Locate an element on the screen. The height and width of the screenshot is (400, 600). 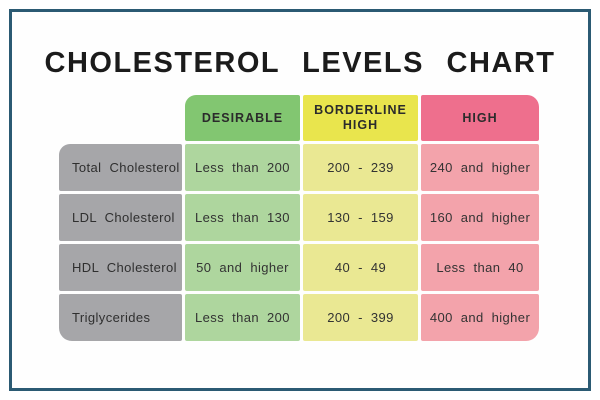
row-label-total-cholesterol: Total Cholesterol is located at coordinates (120, 167).